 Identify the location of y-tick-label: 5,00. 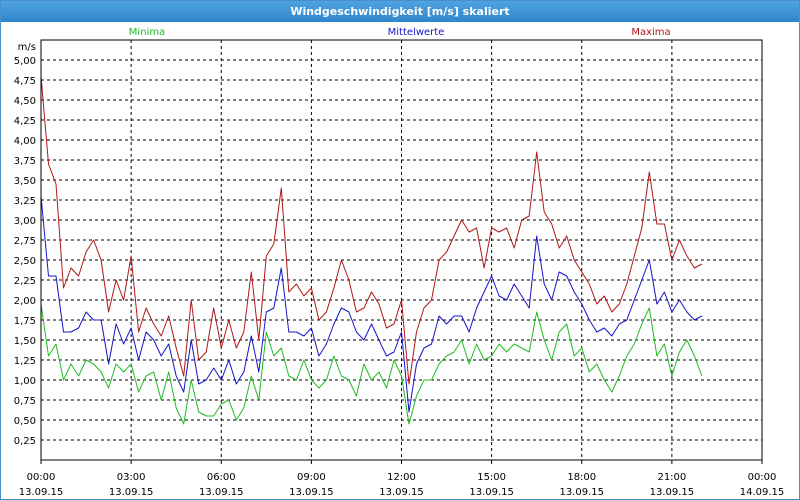
(25, 61).